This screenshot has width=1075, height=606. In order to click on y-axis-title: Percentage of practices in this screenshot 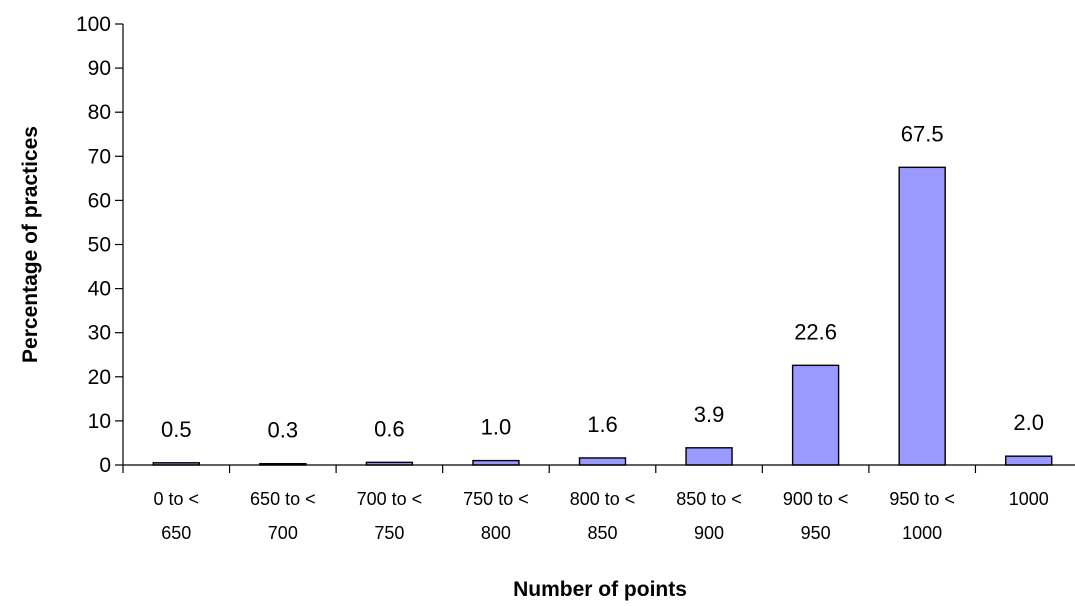, I will do `click(30, 244)`.